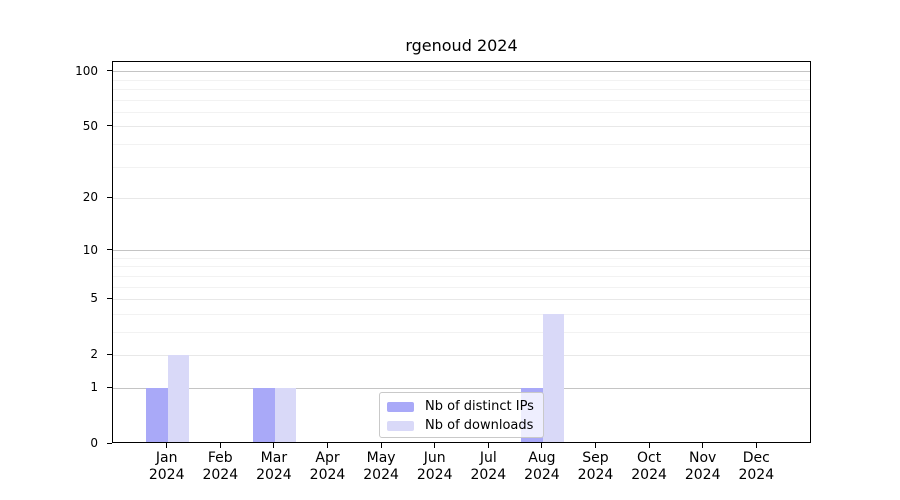  Describe the element at coordinates (166, 458) in the screenshot. I see `x-tick-month: Jan` at that location.